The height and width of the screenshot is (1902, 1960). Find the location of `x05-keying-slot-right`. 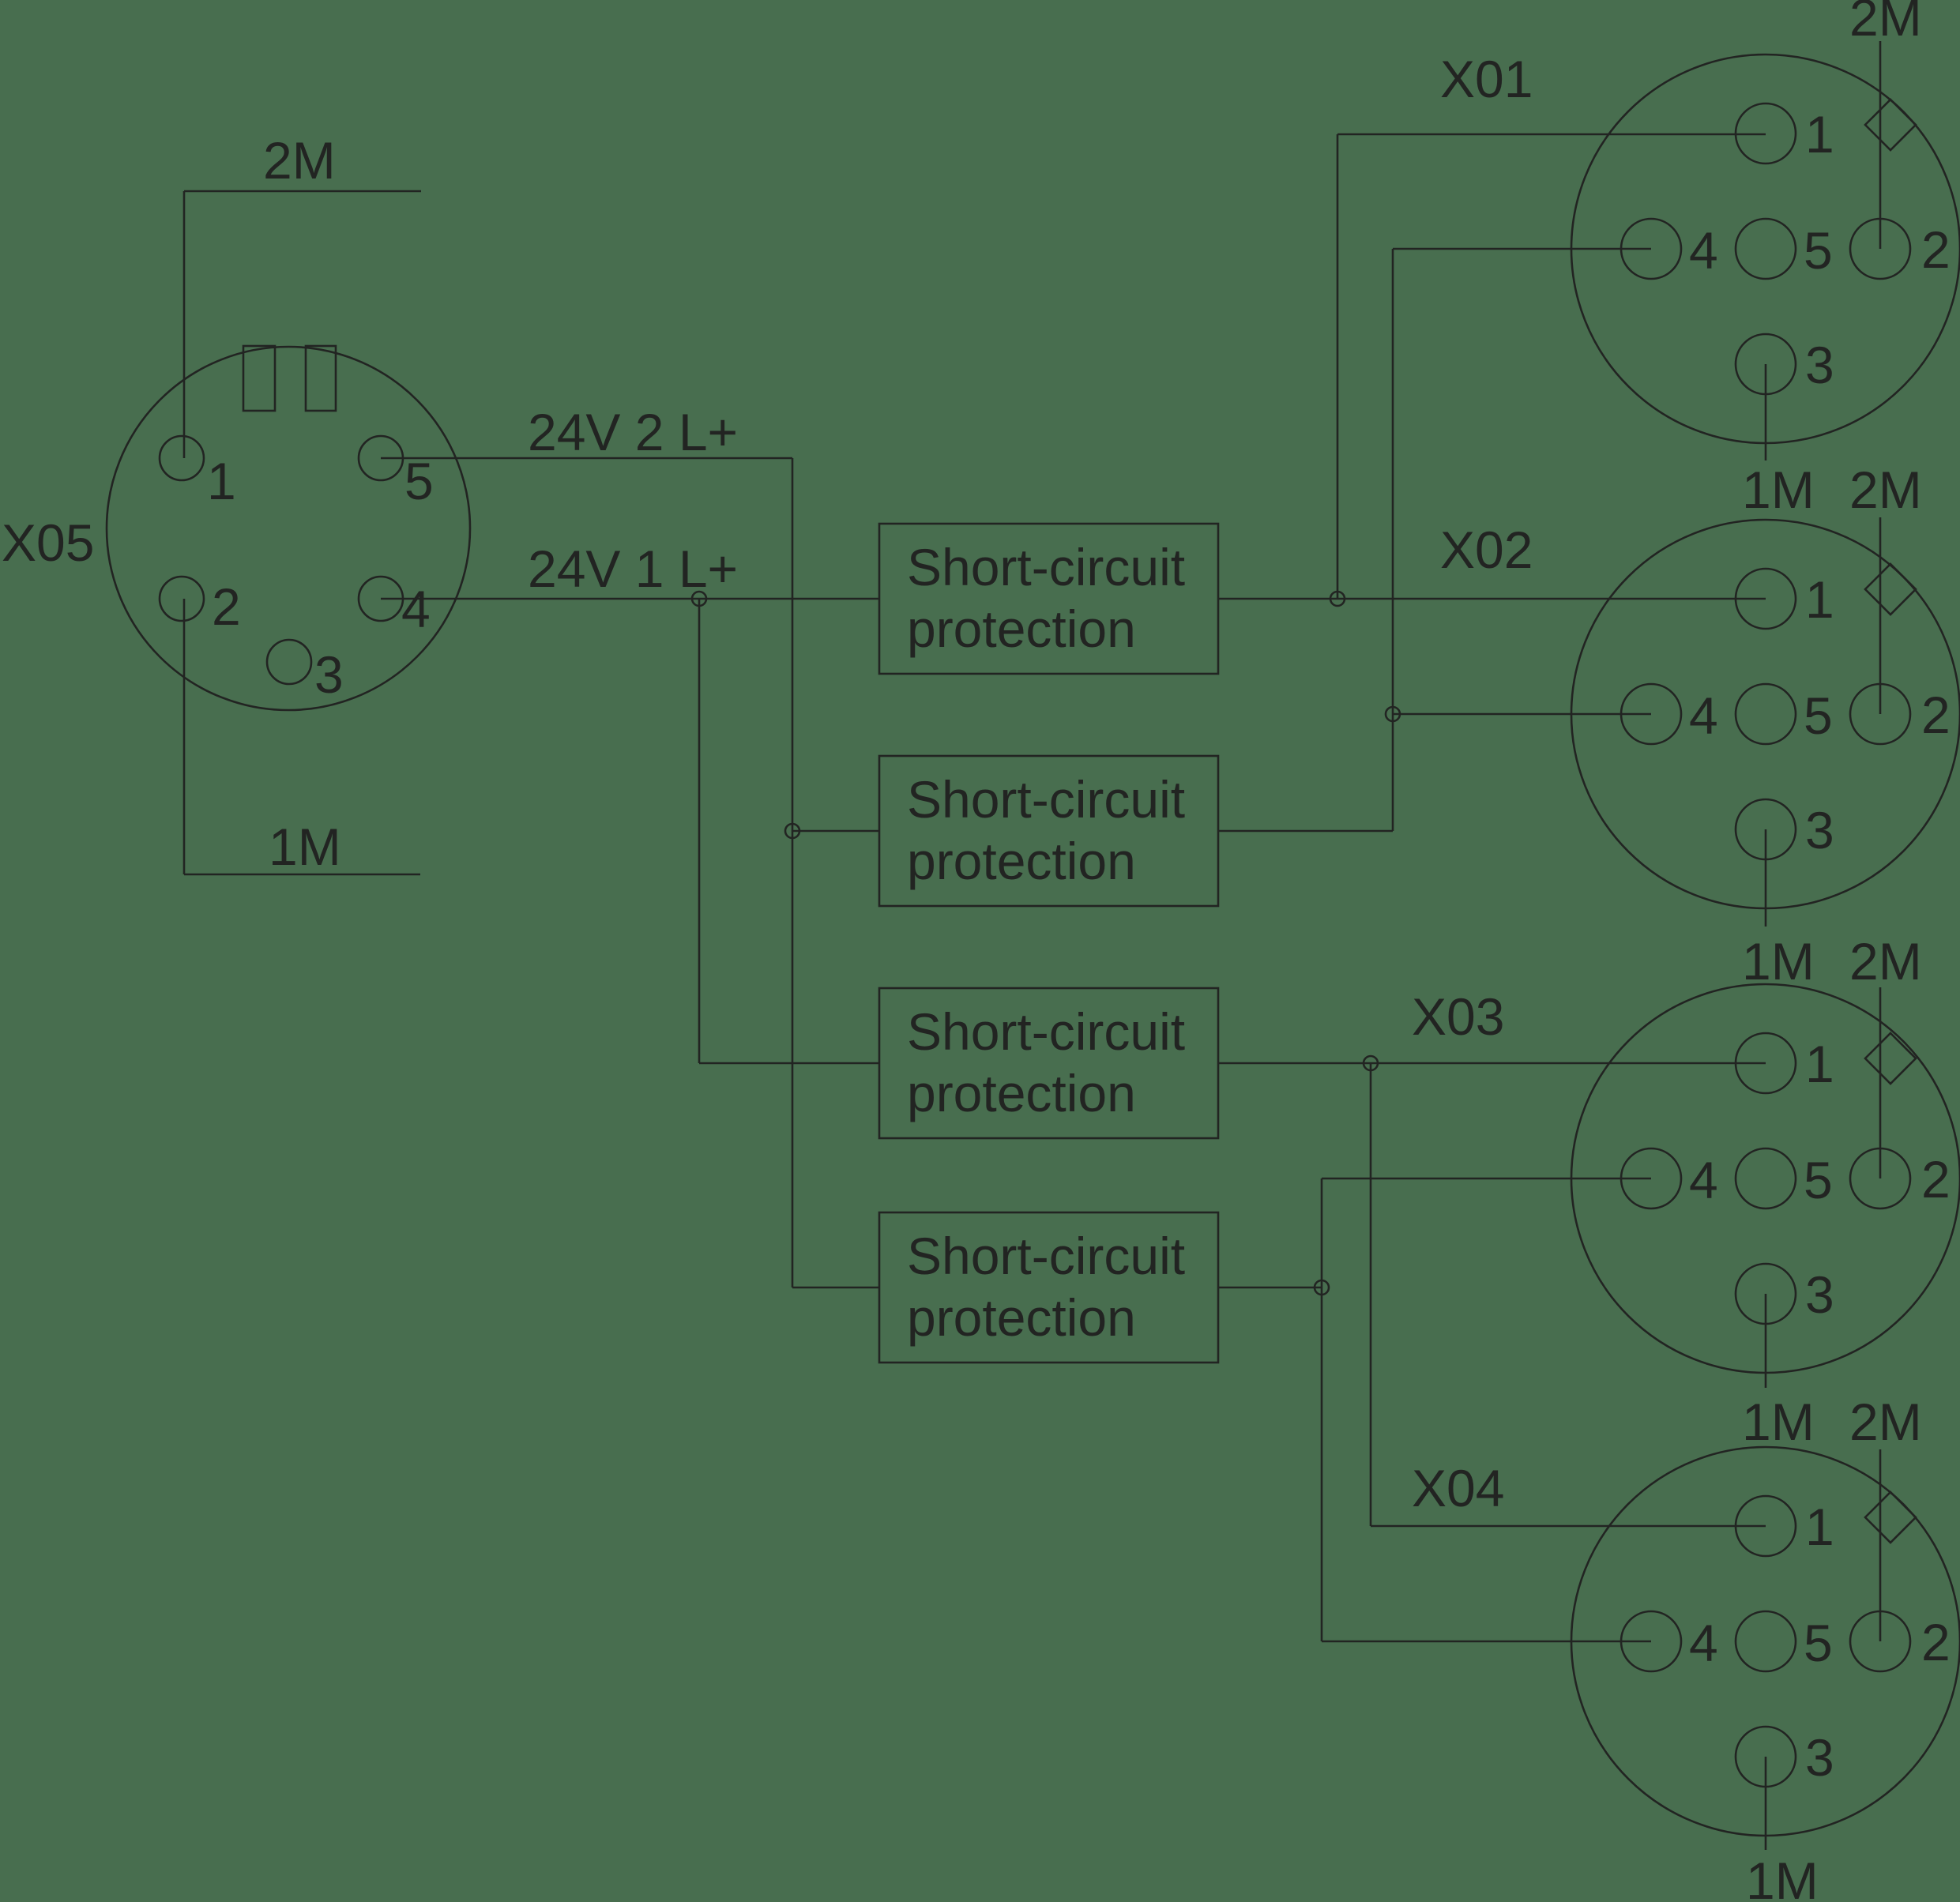

x05-keying-slot-right is located at coordinates (320, 378).